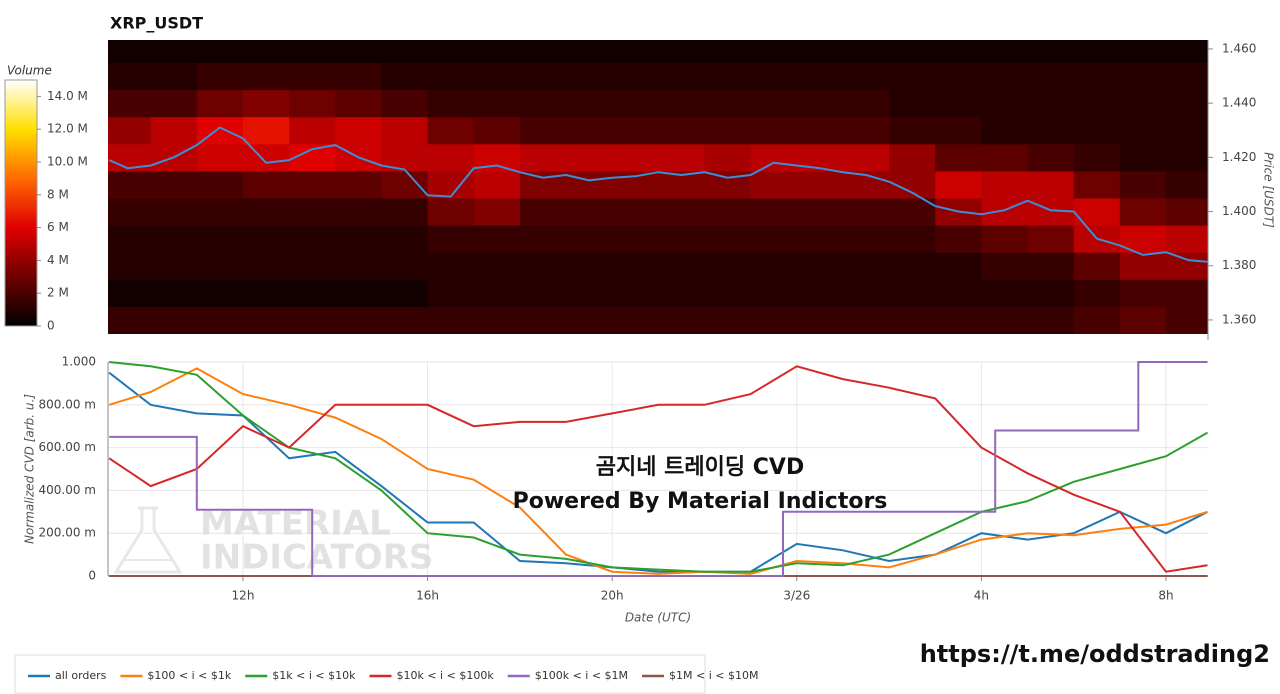 The image size is (1280, 694). I want to click on x-tick-label: 16h, so click(427, 596).